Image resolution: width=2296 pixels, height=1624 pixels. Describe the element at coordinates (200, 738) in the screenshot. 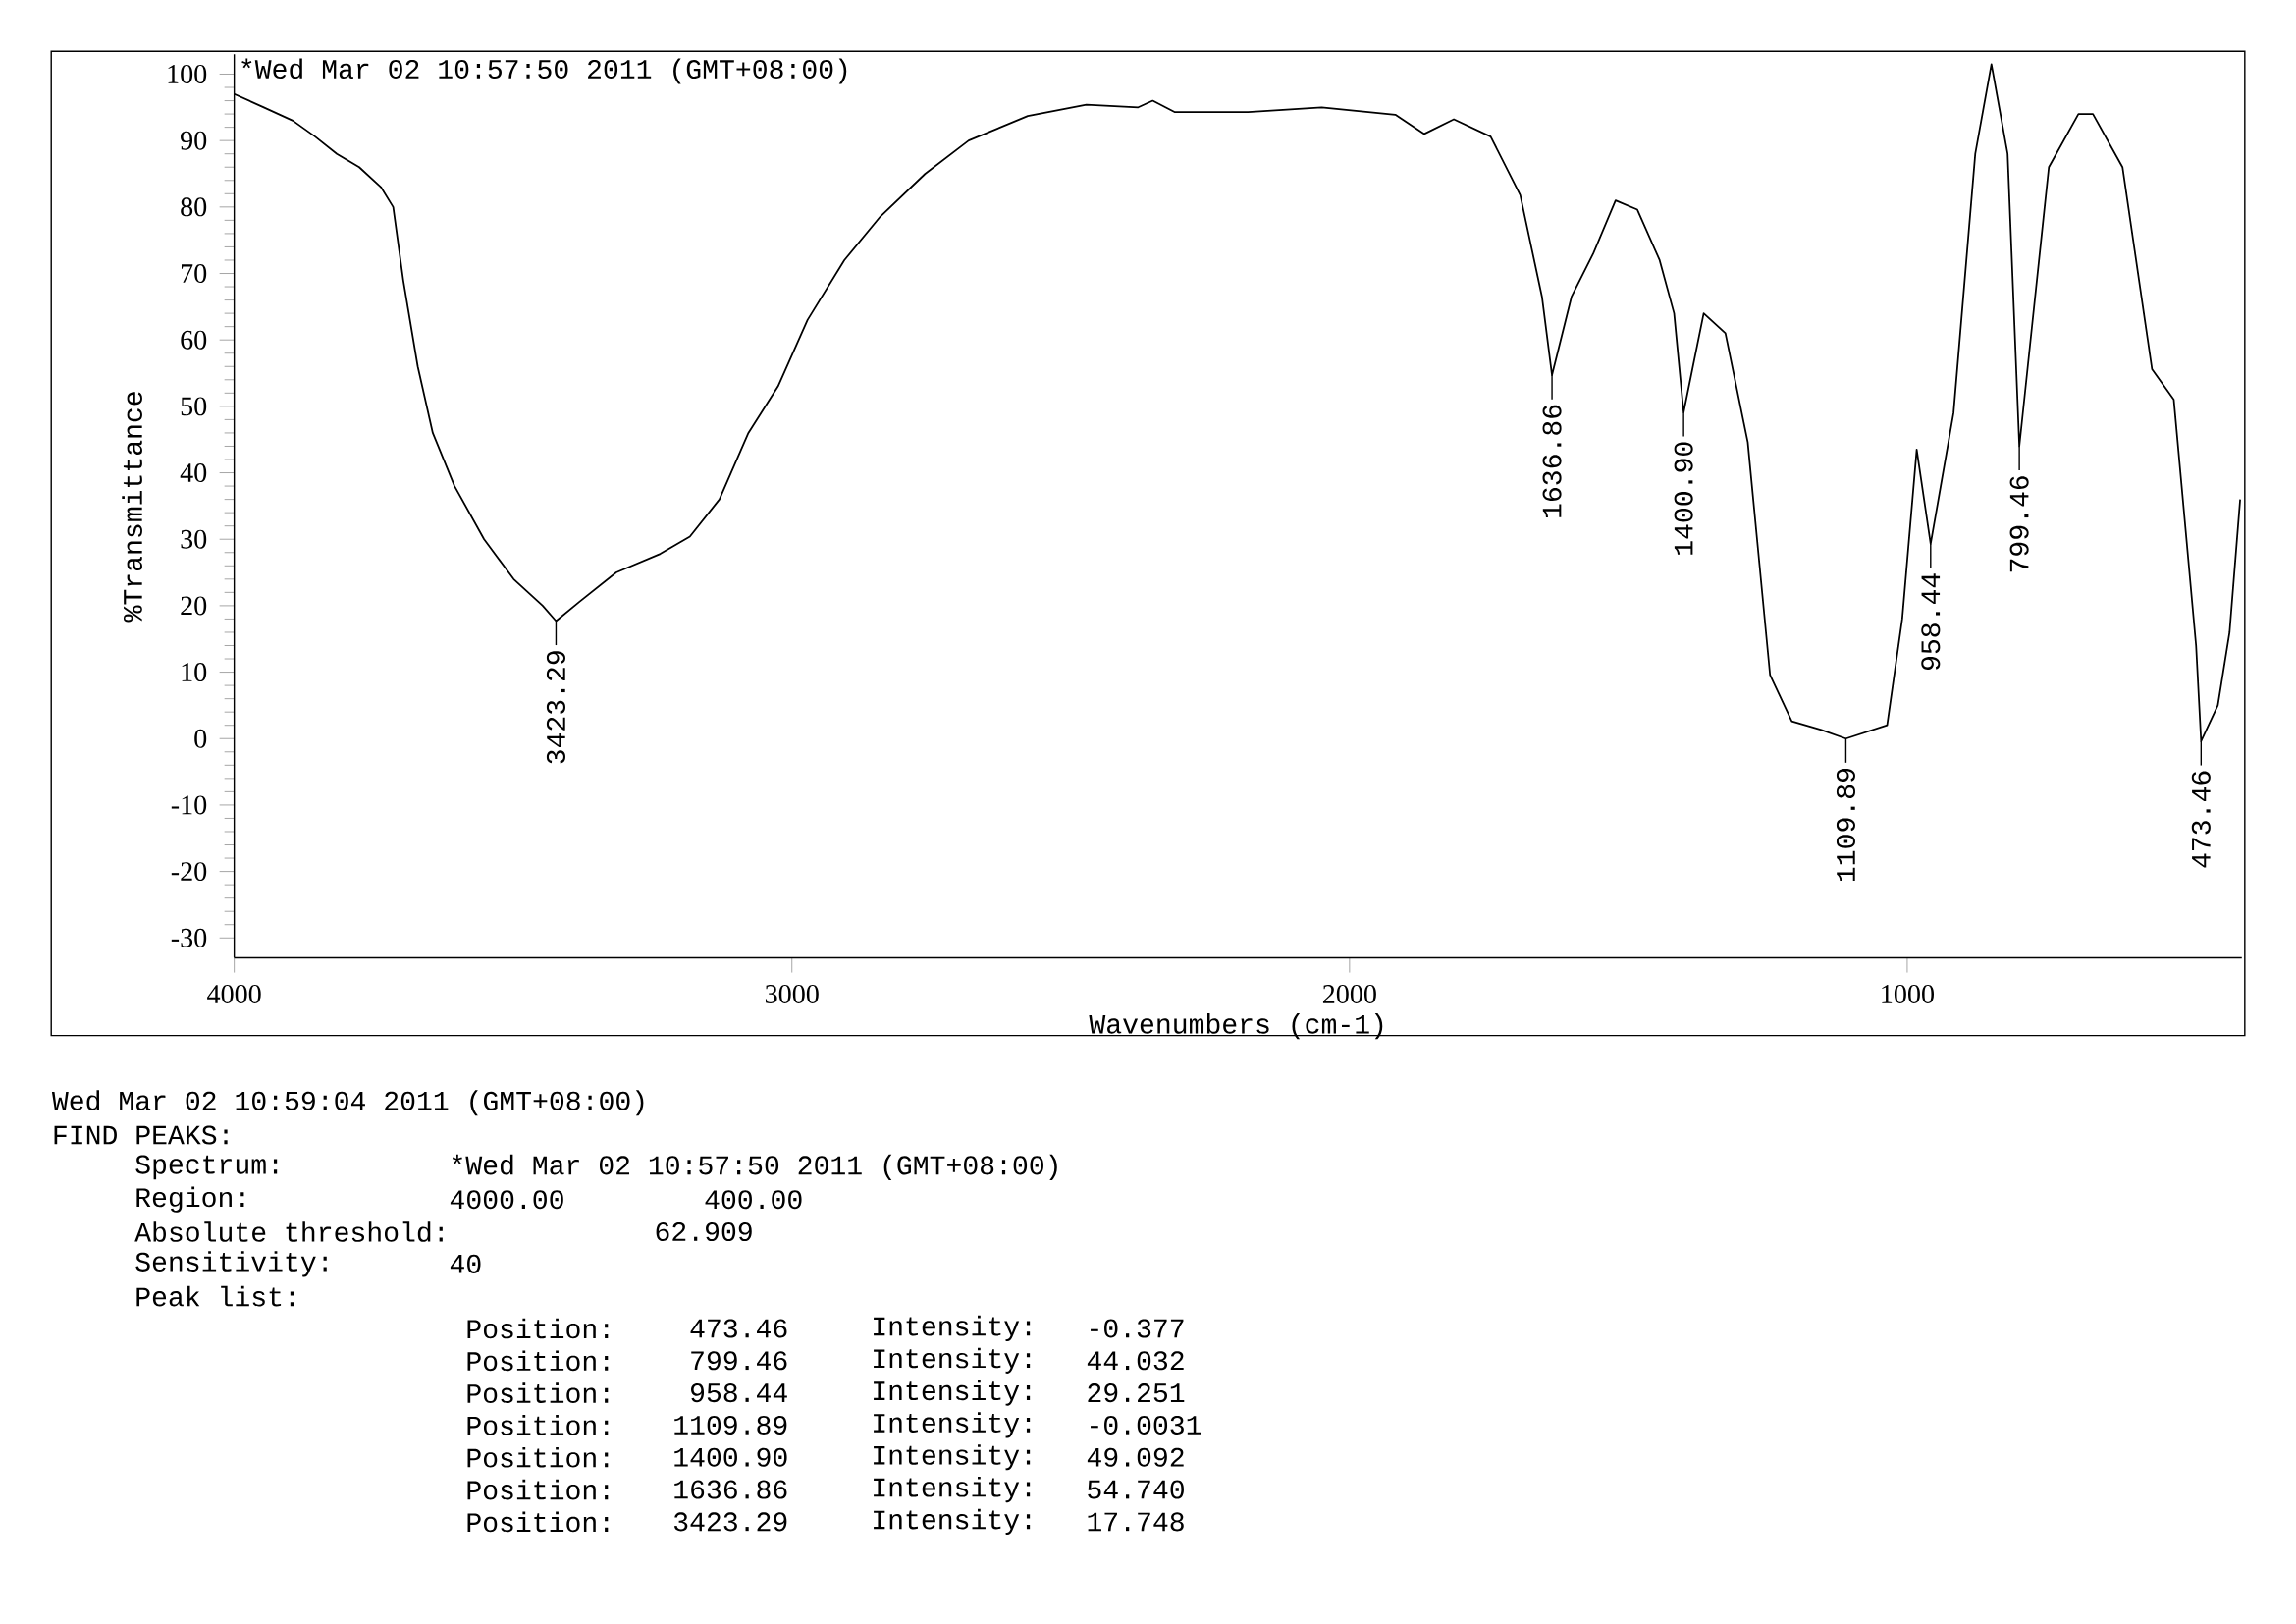

I see `y-tick-label: 0` at that location.